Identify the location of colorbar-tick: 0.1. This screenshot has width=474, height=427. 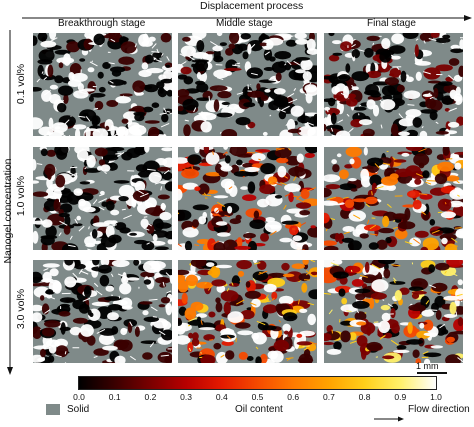
(115, 397).